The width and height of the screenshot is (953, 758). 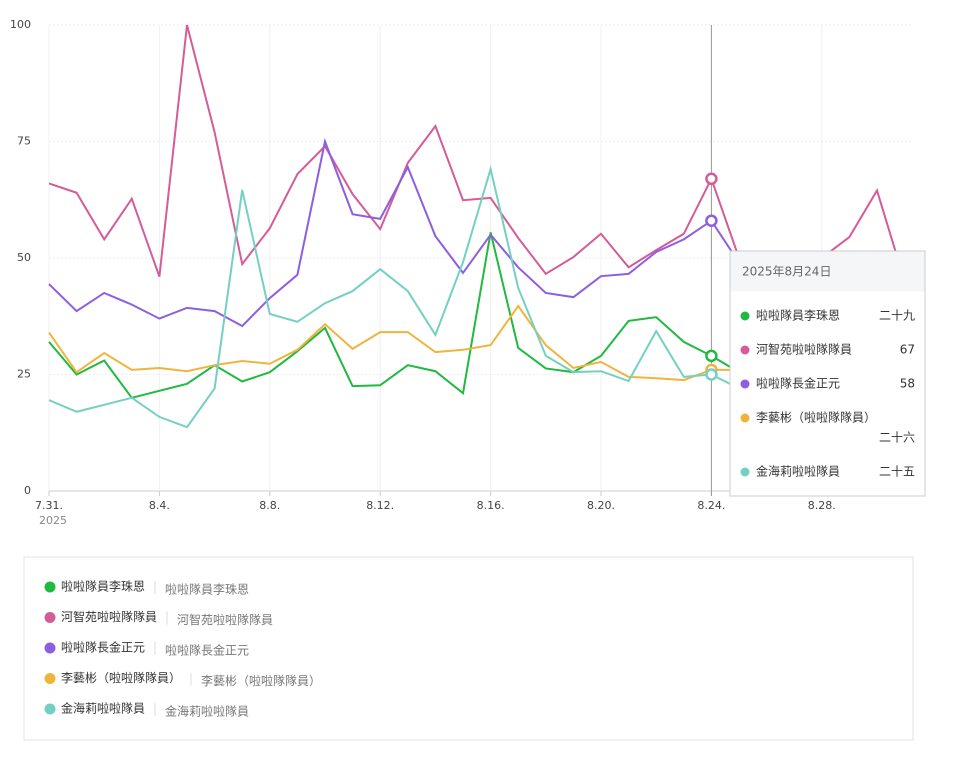 What do you see at coordinates (207, 650) in the screenshot?
I see `legend-sublabel: 啦啦隊長金正元` at bounding box center [207, 650].